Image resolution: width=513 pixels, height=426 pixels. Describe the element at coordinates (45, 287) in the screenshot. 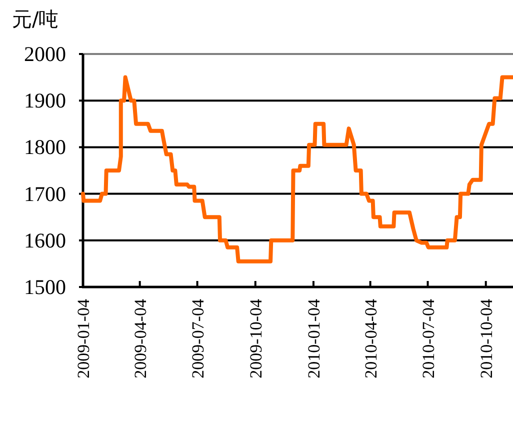

I see `y-tick-label: 1500` at that location.